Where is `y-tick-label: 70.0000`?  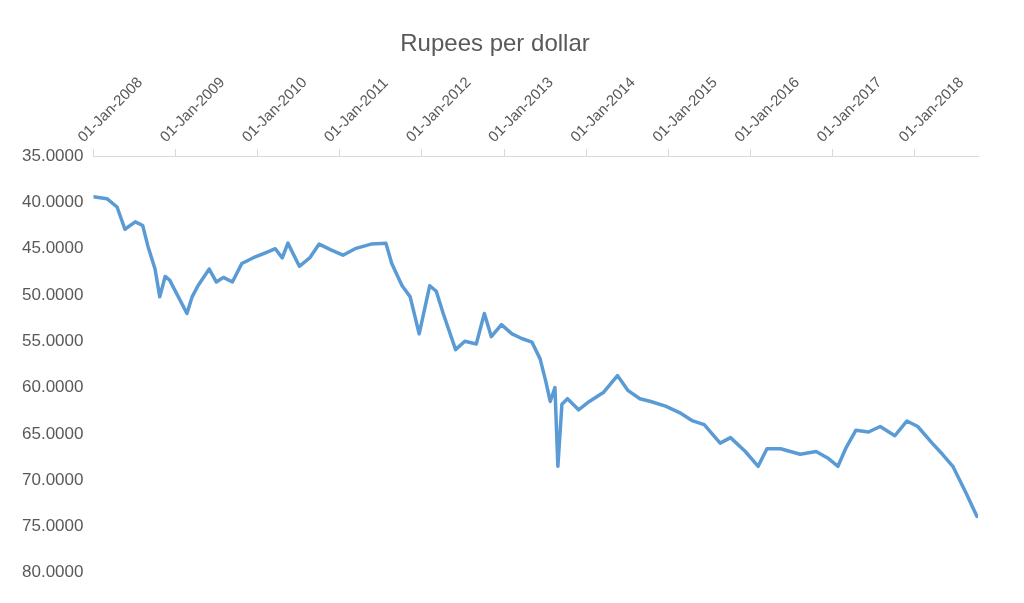
y-tick-label: 70.0000 is located at coordinates (53, 479).